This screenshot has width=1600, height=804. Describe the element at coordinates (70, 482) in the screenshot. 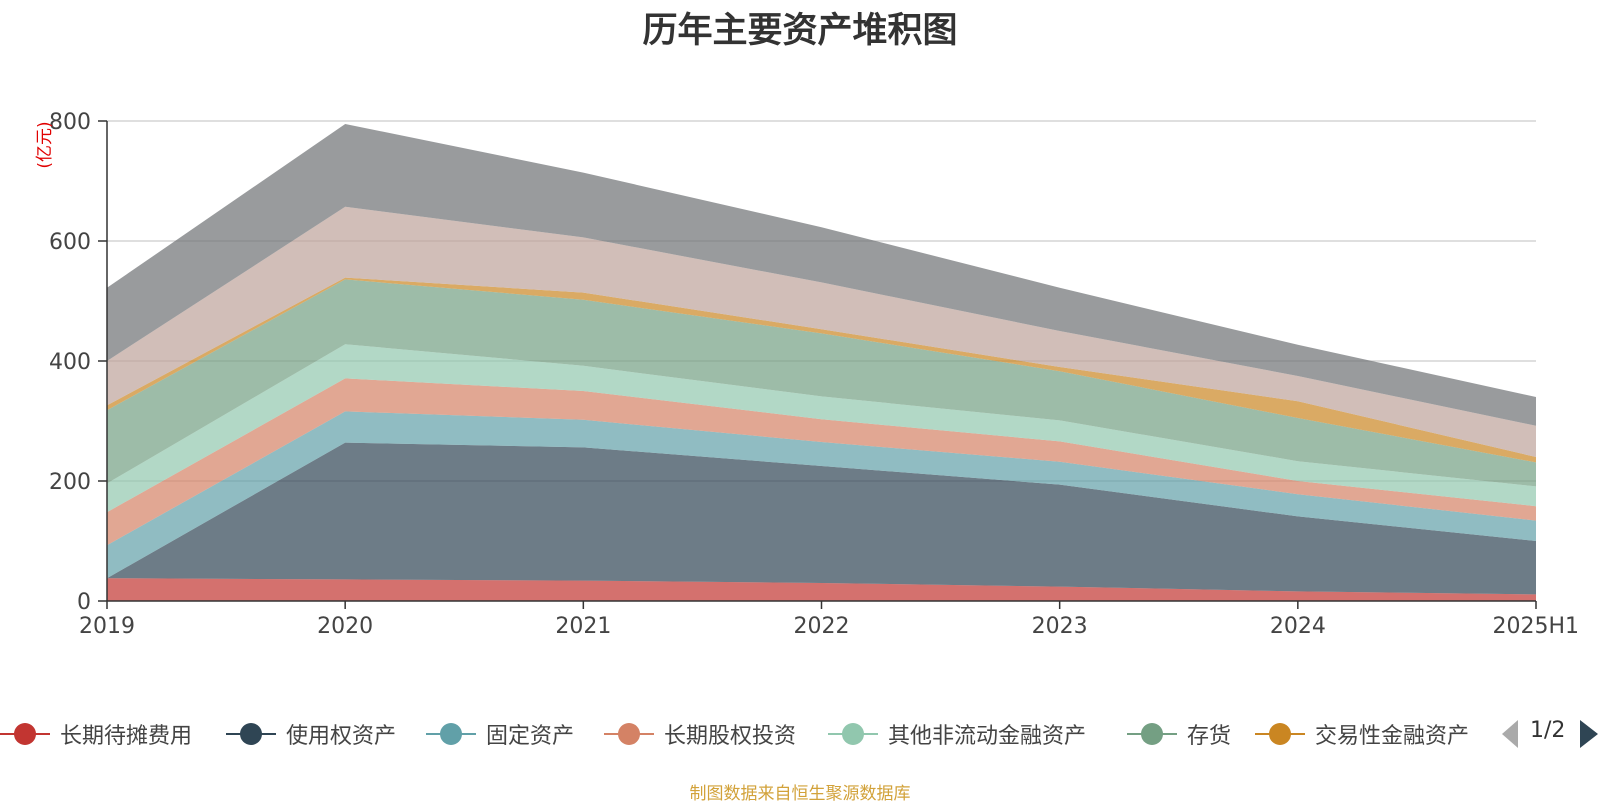

I see `y-tick-label: 200` at that location.